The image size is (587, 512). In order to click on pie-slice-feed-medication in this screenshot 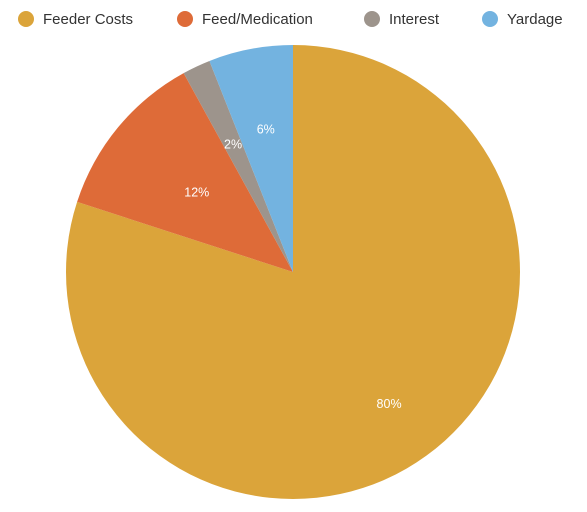, I will do `click(185, 172)`.